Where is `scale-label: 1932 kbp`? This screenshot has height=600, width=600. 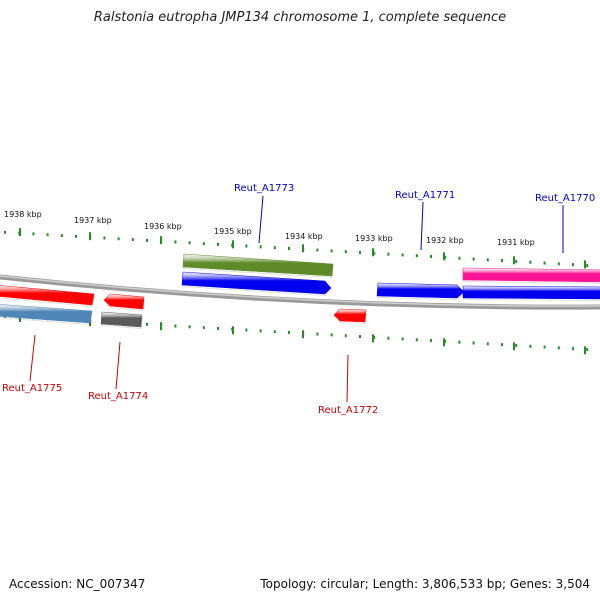
scale-label: 1932 kbp is located at coordinates (445, 240).